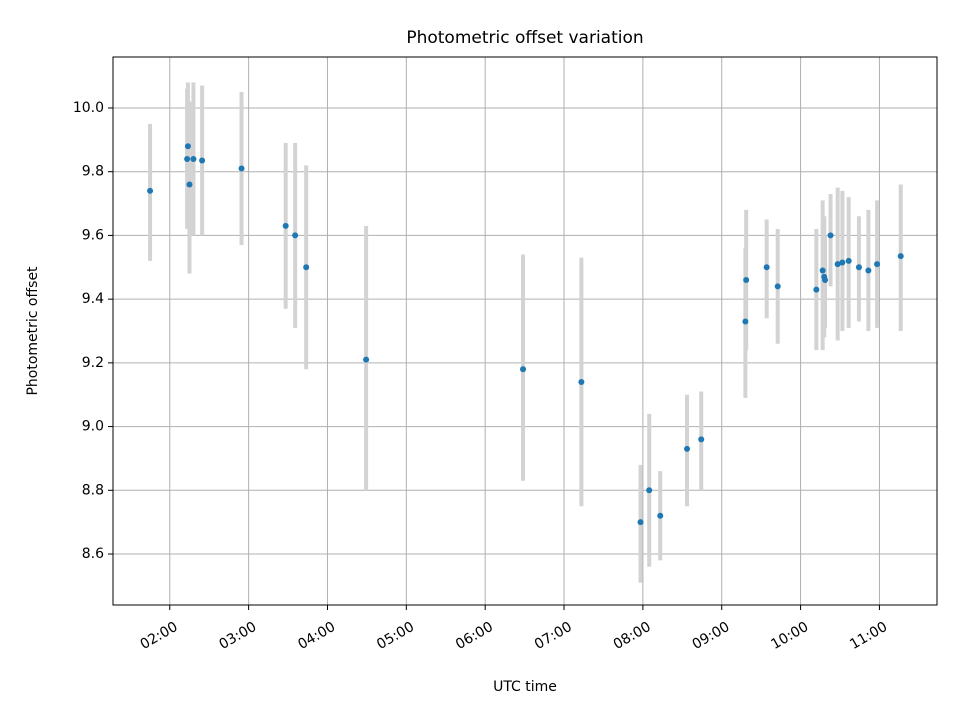 The width and height of the screenshot is (960, 720). I want to click on y-tick-label: 8.8, so click(93, 490).